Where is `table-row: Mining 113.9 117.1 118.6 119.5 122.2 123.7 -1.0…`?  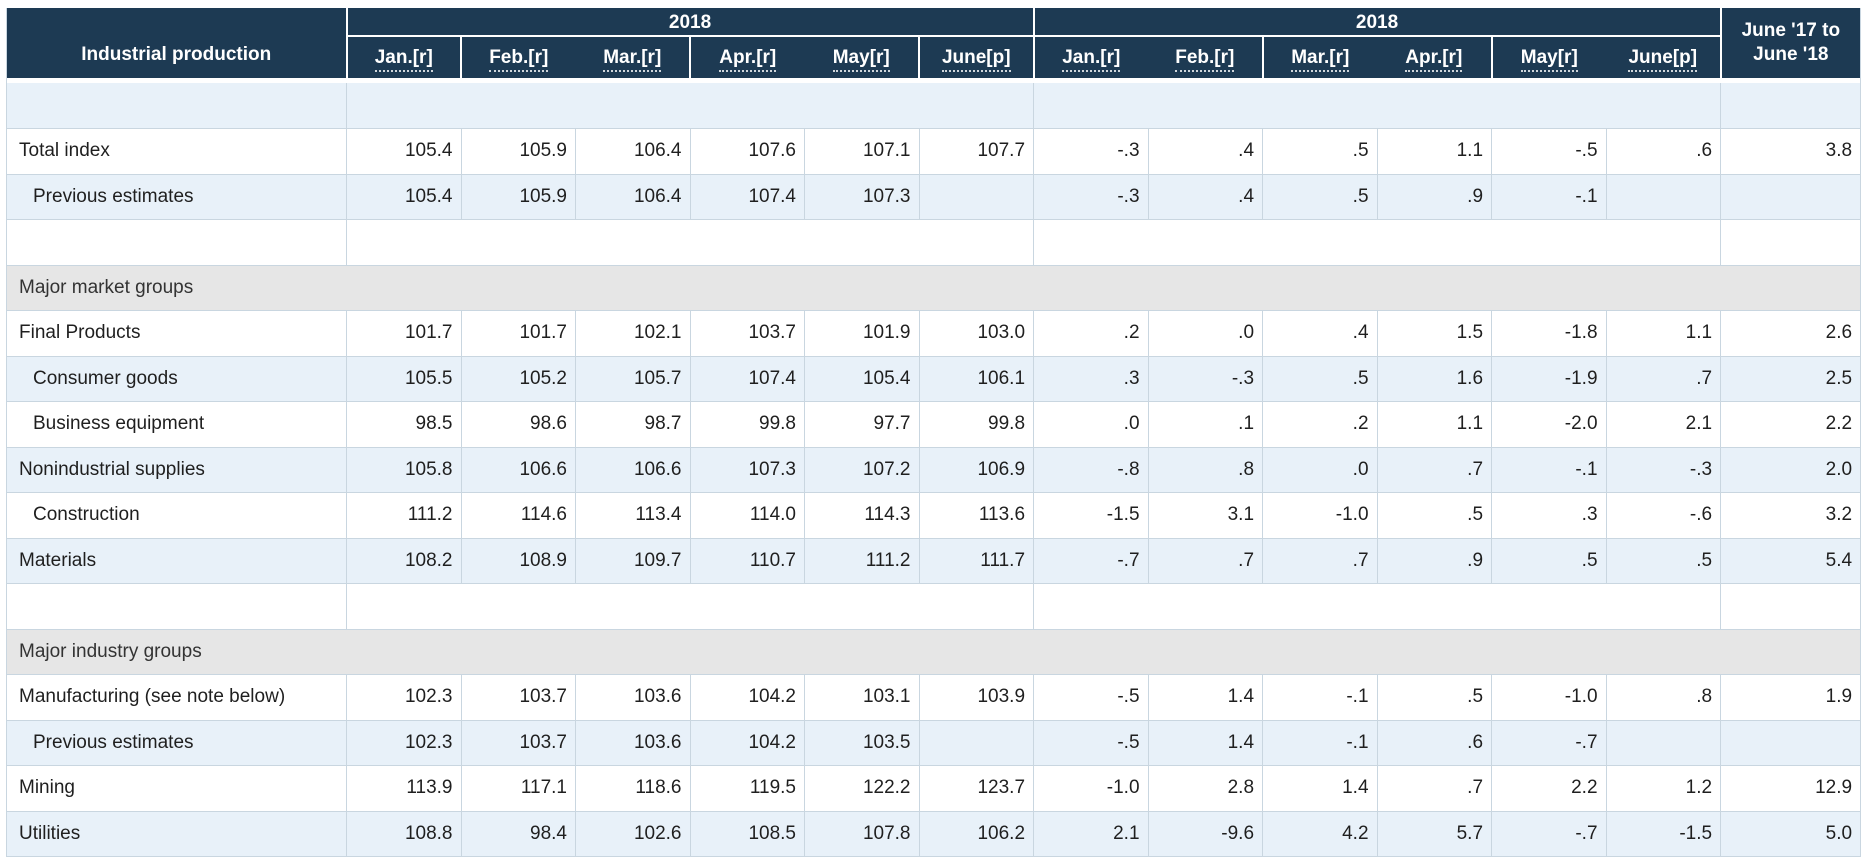 table-row: Mining 113.9 117.1 118.6 119.5 122.2 123.7 -1.0… is located at coordinates (933, 788).